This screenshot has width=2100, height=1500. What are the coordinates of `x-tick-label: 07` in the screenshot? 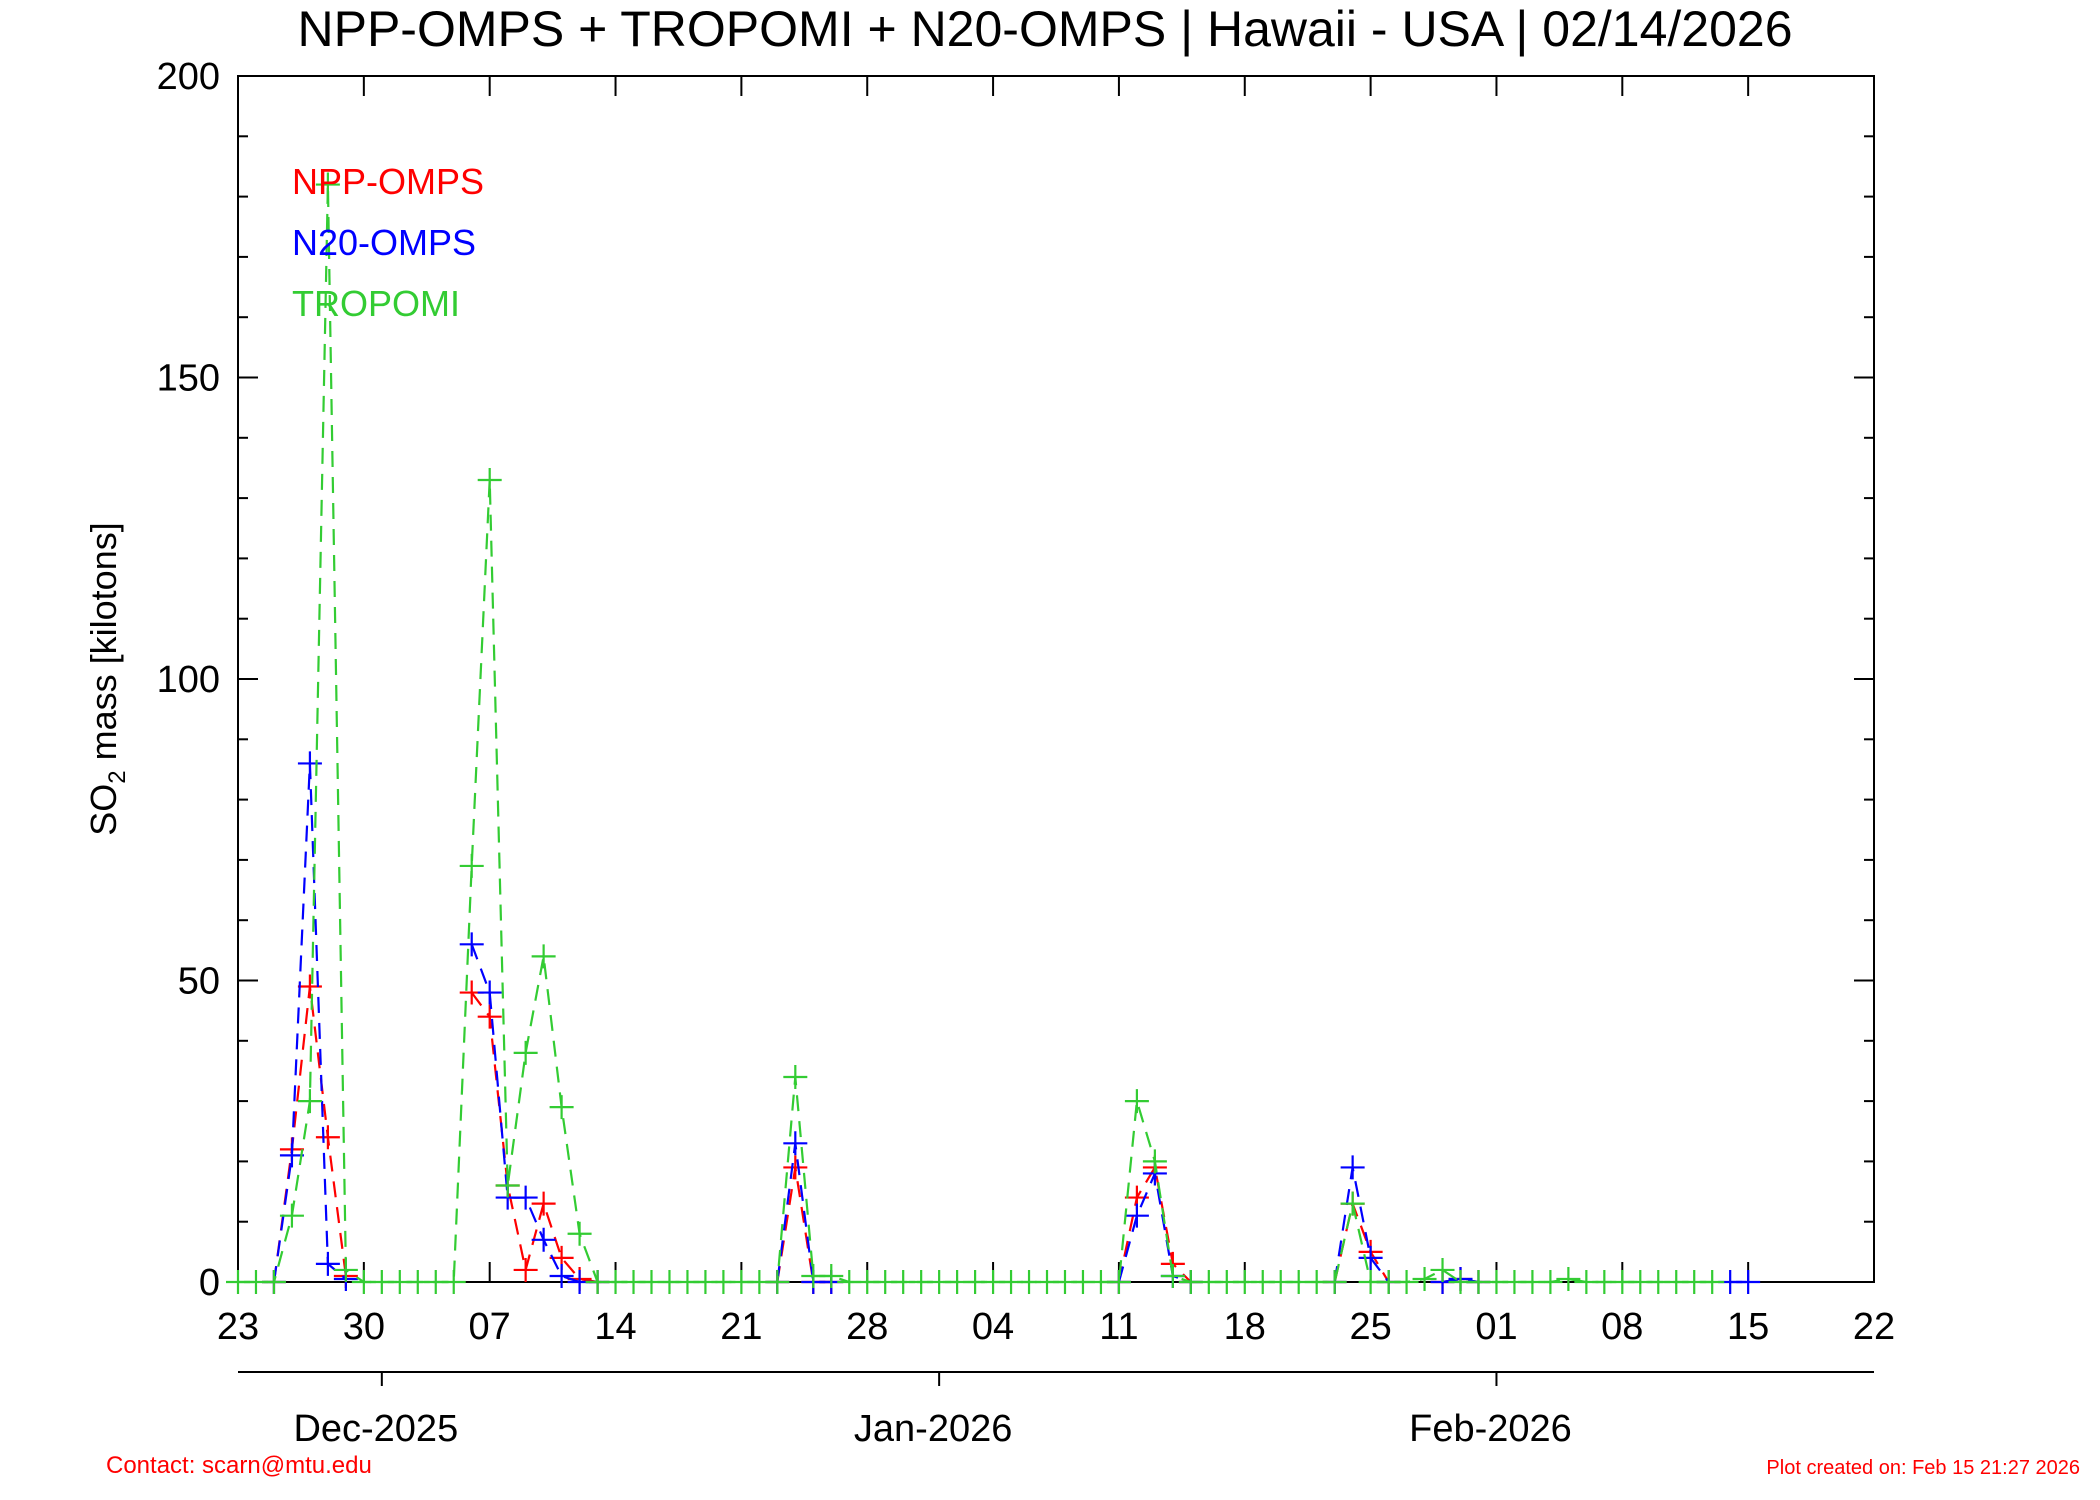 It's located at (490, 1327).